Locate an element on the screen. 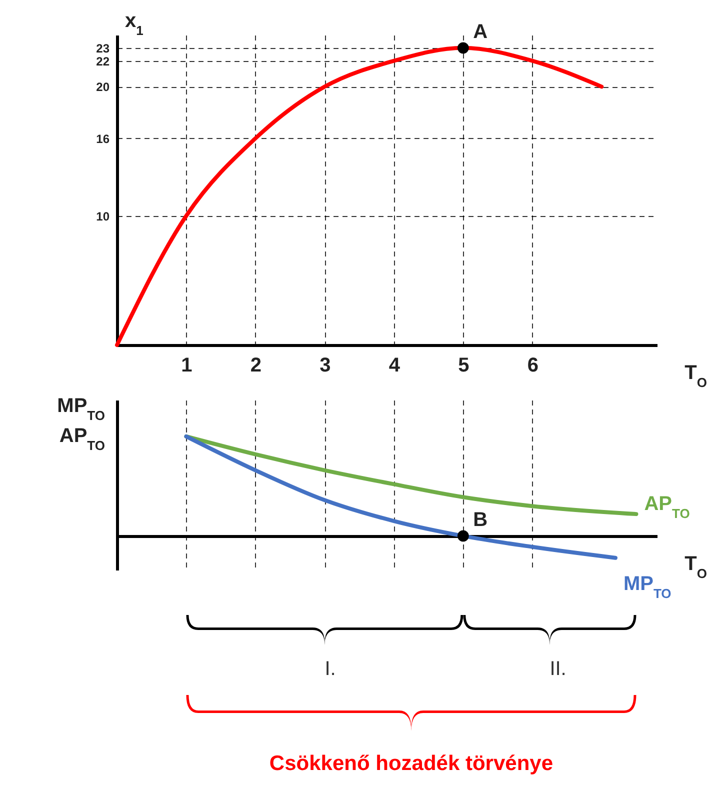  y-tick-label: 20 is located at coordinates (103, 87).